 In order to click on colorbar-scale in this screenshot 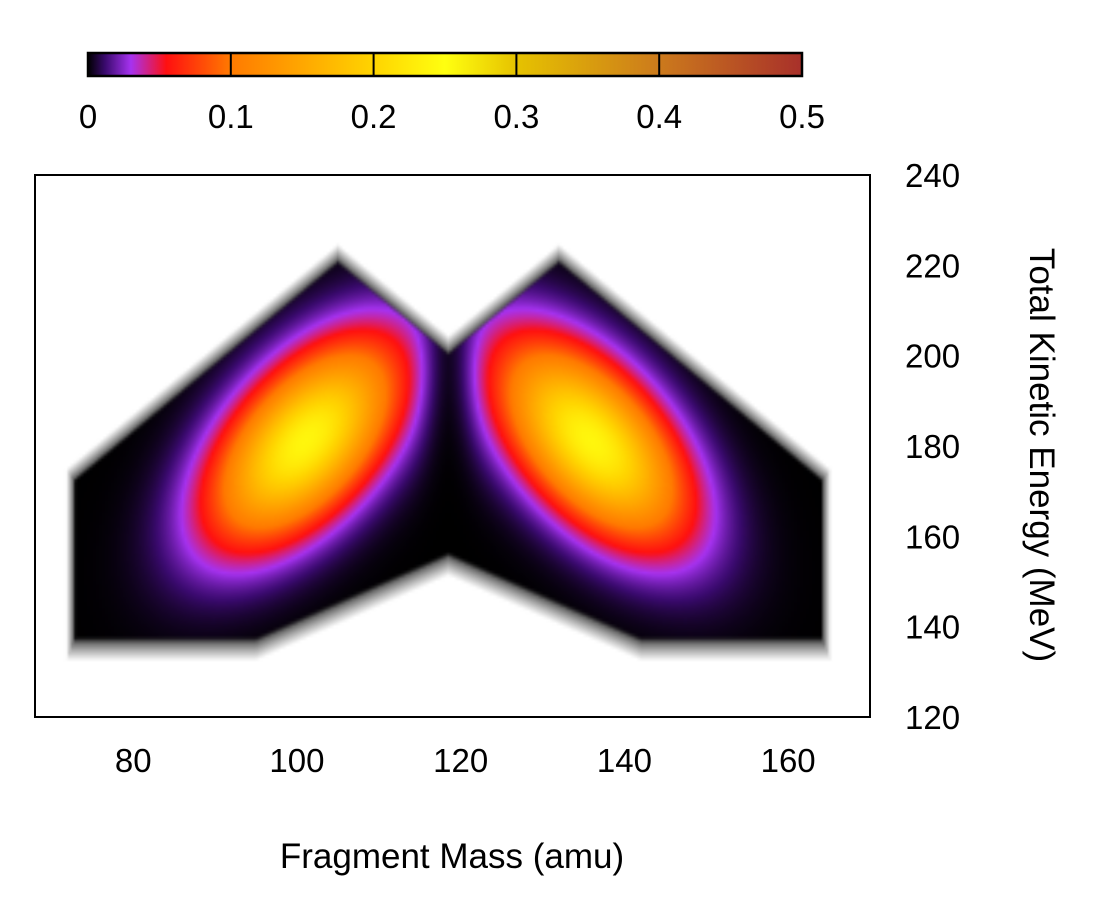, I will do `click(445, 64)`.